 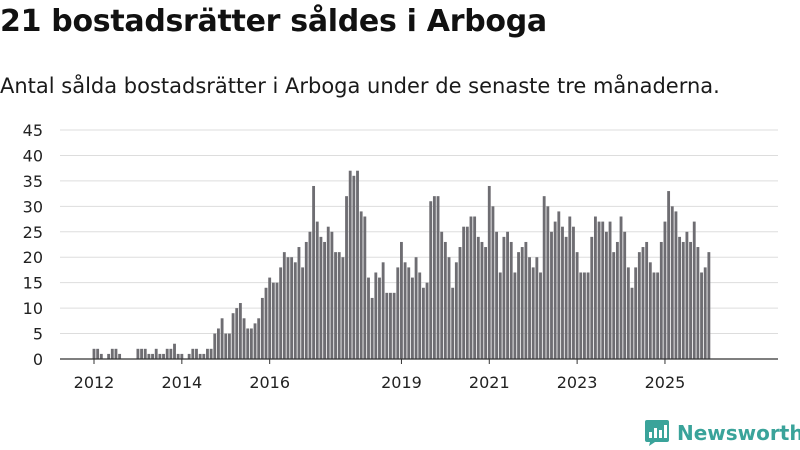 I want to click on y-tick-label: 35, so click(x=33, y=181).